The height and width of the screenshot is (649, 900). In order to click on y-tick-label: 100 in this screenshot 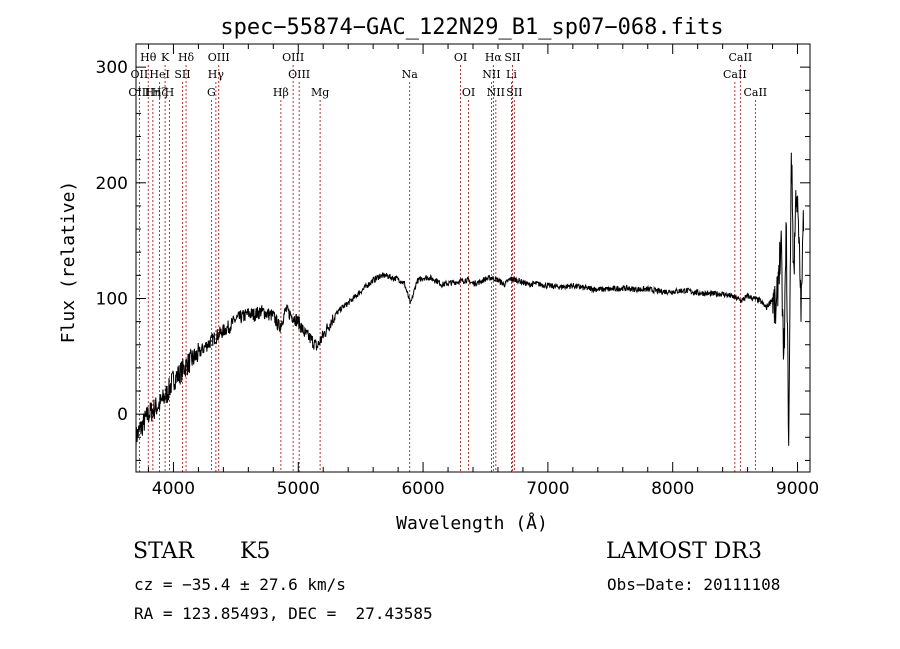, I will do `click(112, 299)`.